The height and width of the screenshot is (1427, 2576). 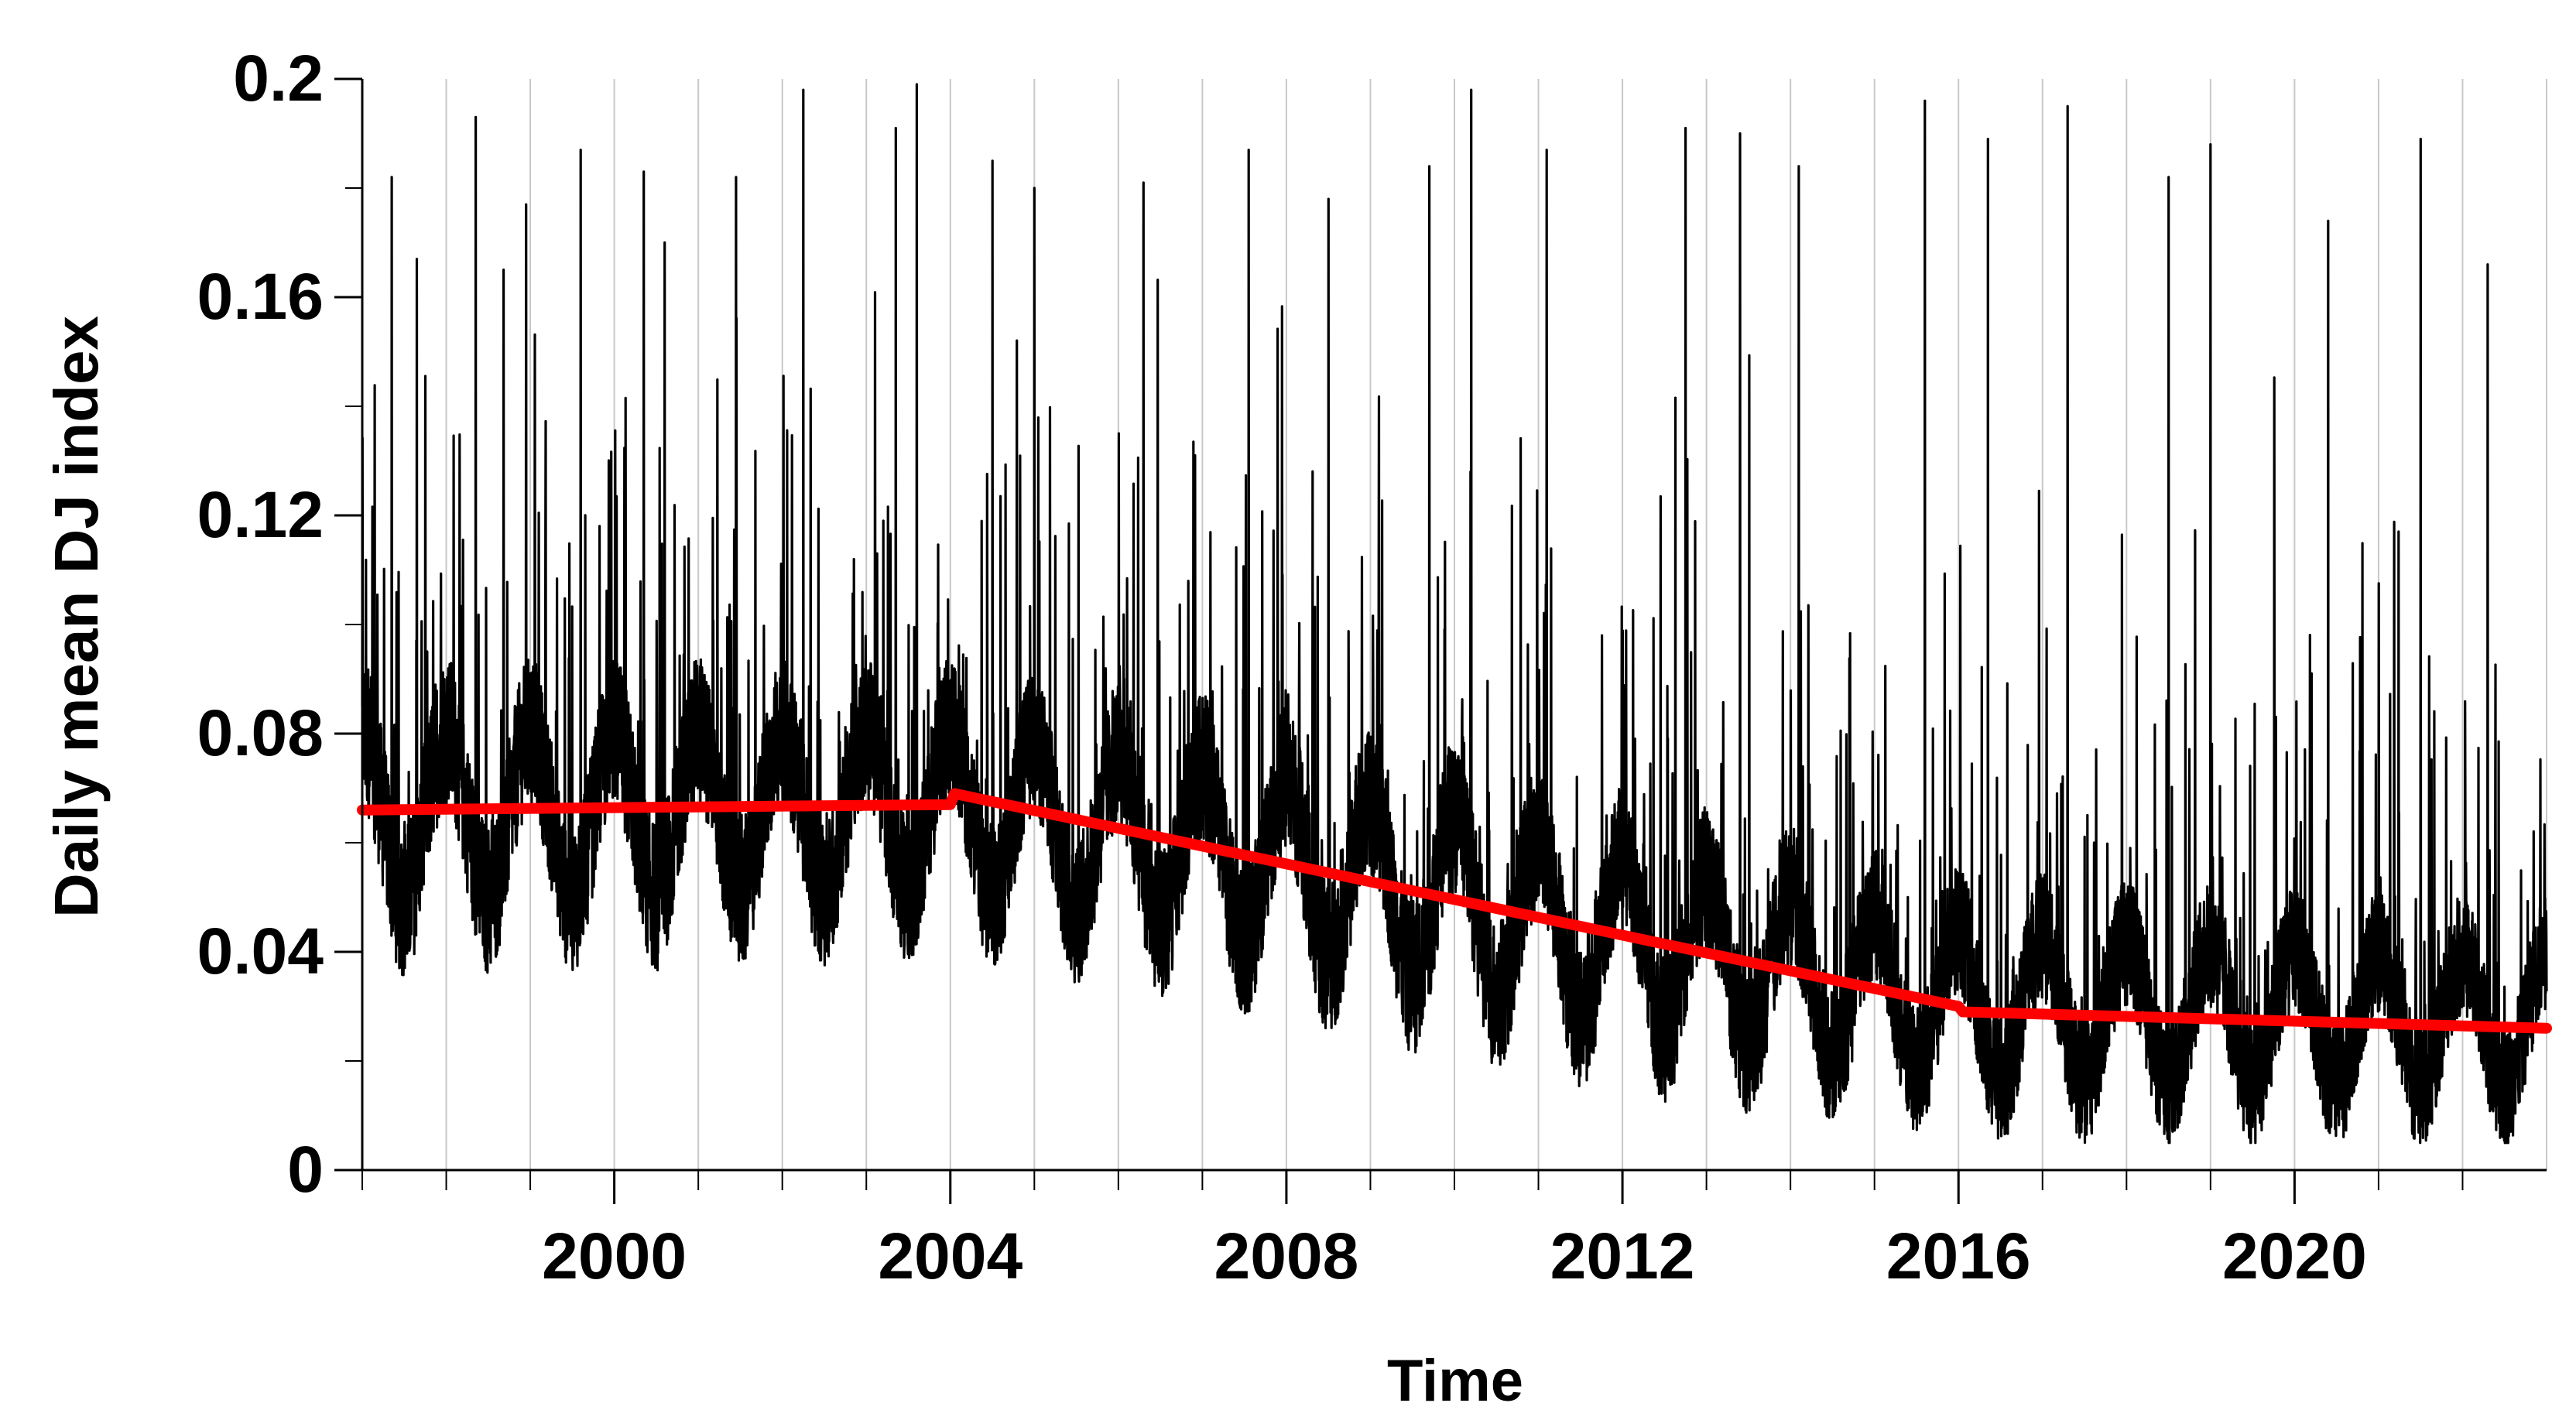 What do you see at coordinates (1622, 1256) in the screenshot?
I see `x-tick-label: 2012` at bounding box center [1622, 1256].